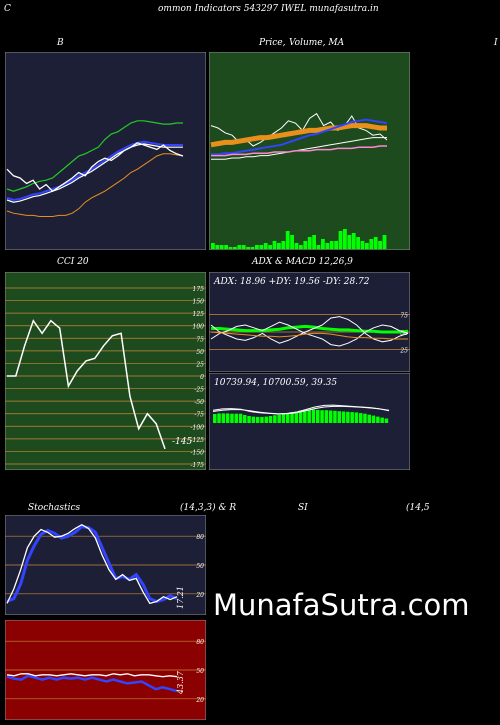 The height and width of the screenshot is (725, 500). Describe the element at coordinates (303, 508) in the screenshot. I see `rsi-title: SI` at that location.